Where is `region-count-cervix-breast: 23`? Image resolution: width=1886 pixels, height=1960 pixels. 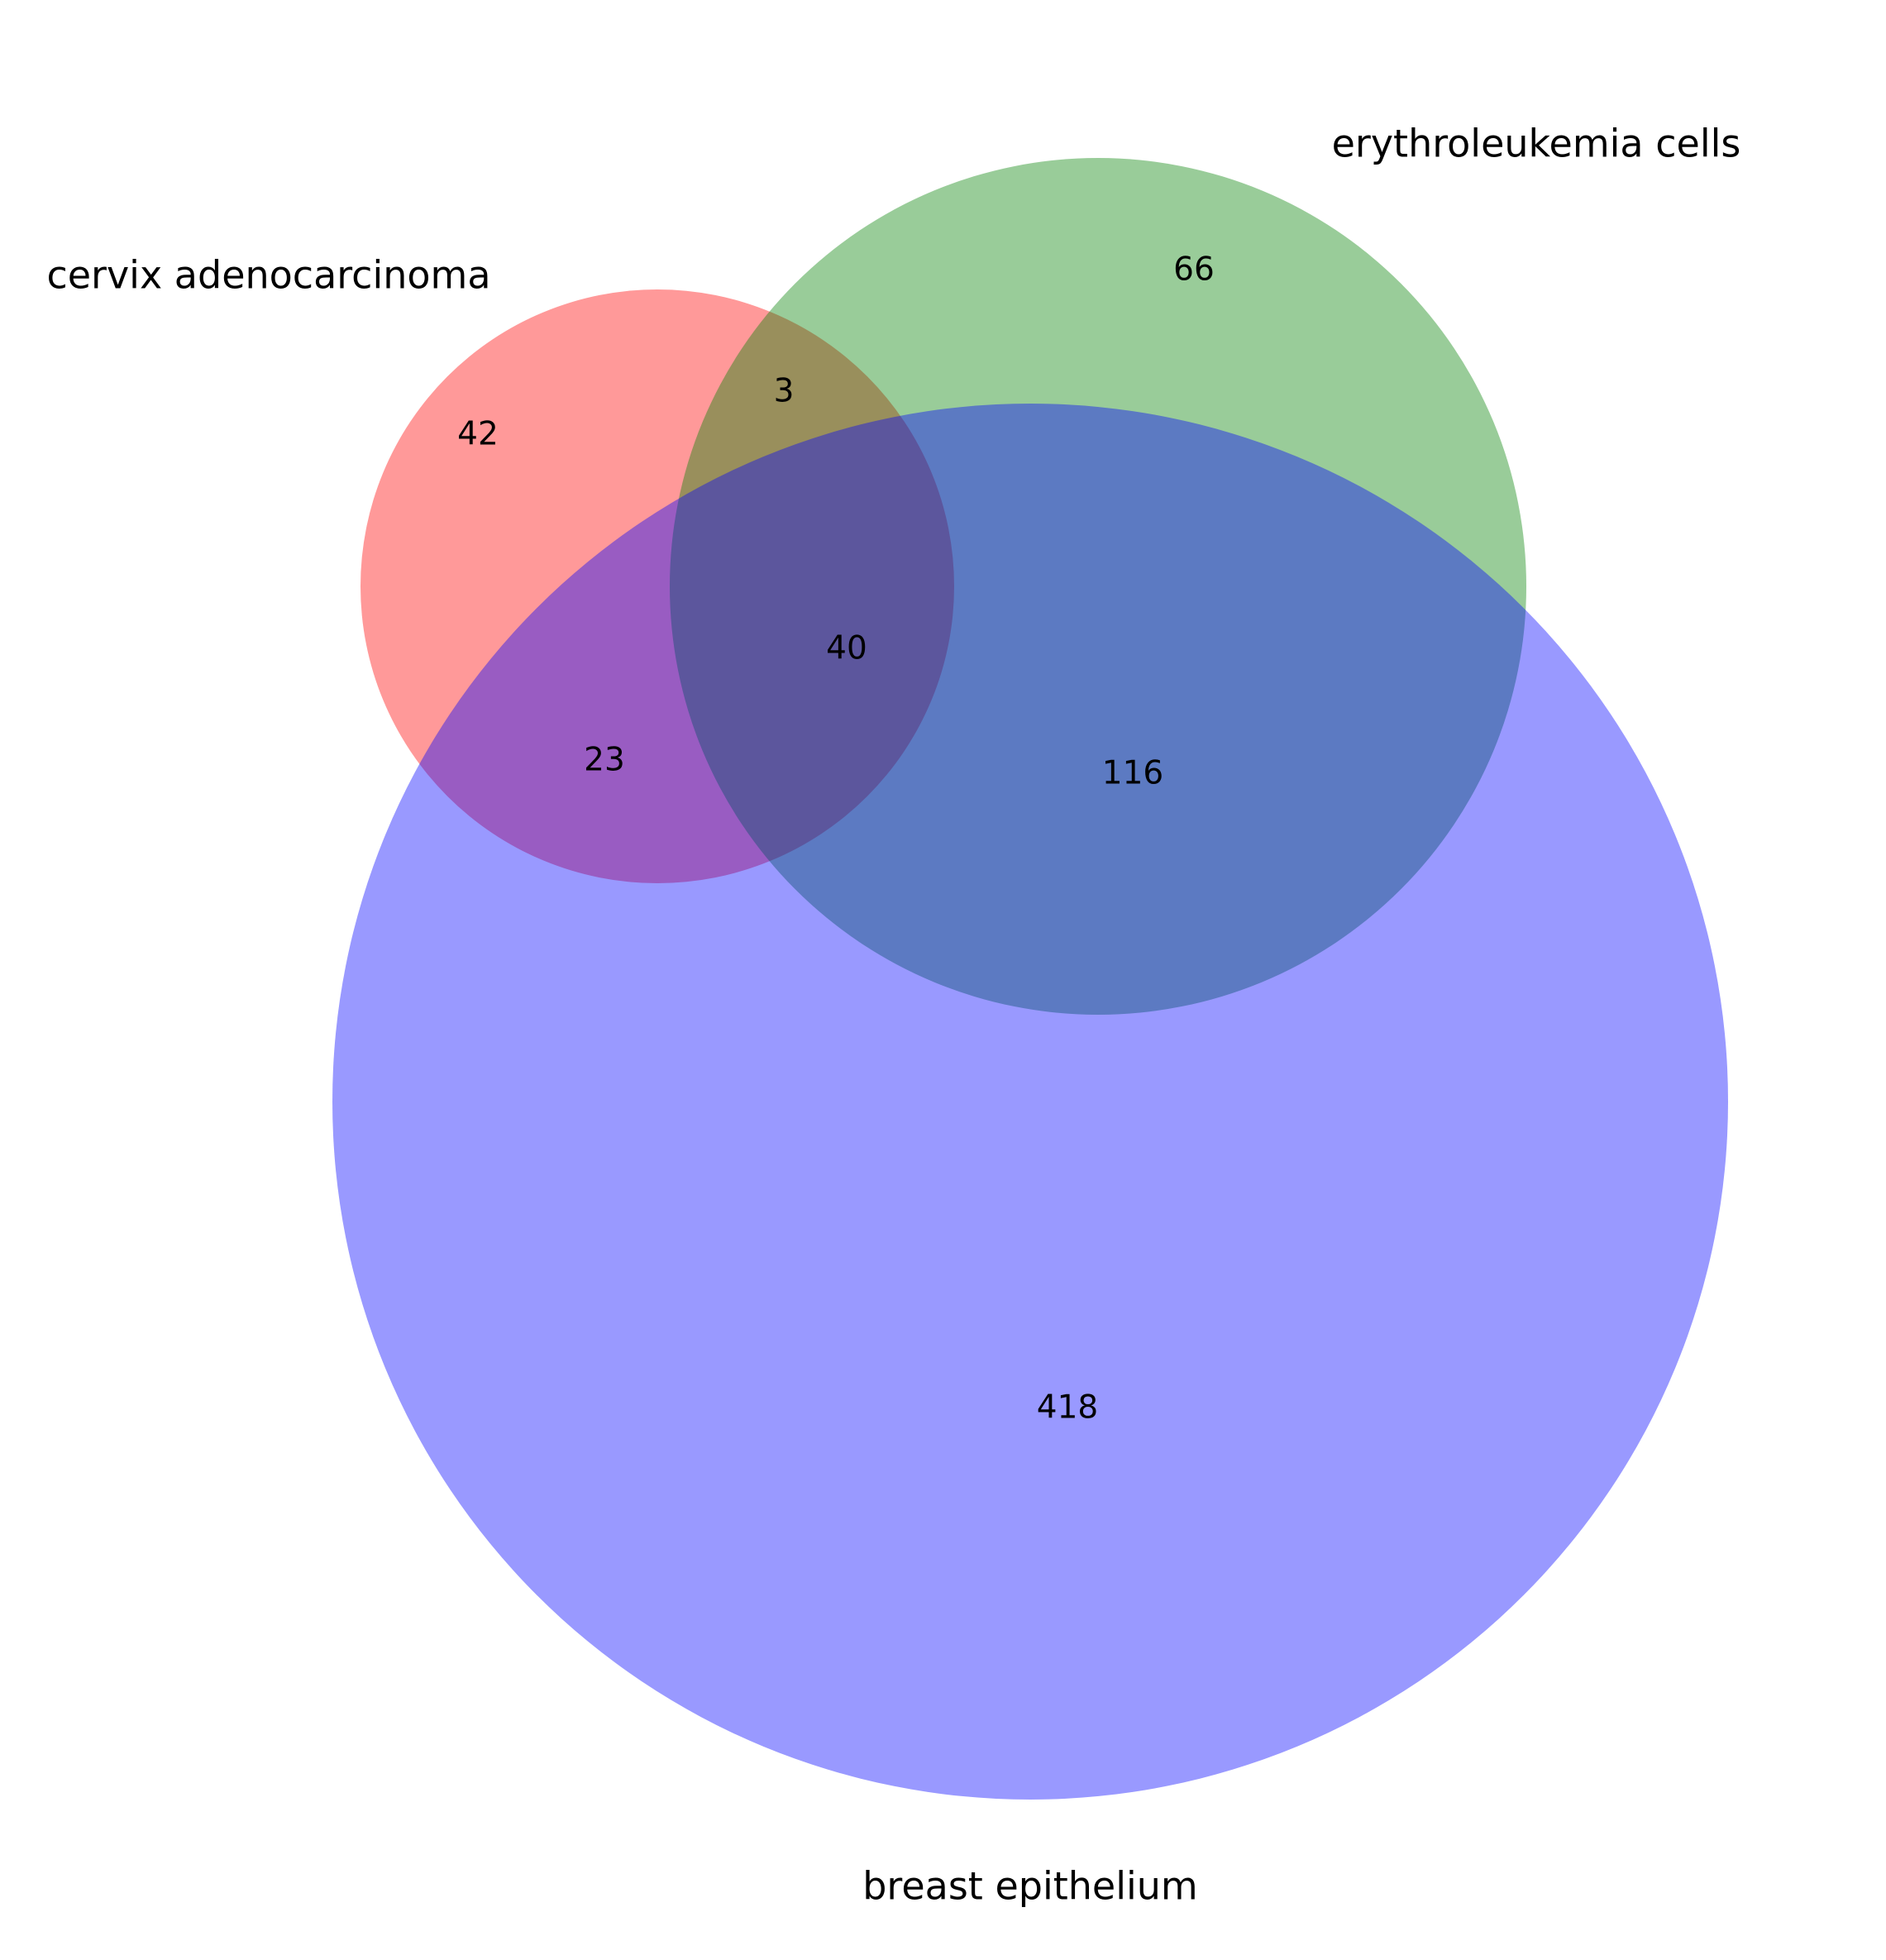 region-count-cervix-breast: 23 is located at coordinates (605, 760).